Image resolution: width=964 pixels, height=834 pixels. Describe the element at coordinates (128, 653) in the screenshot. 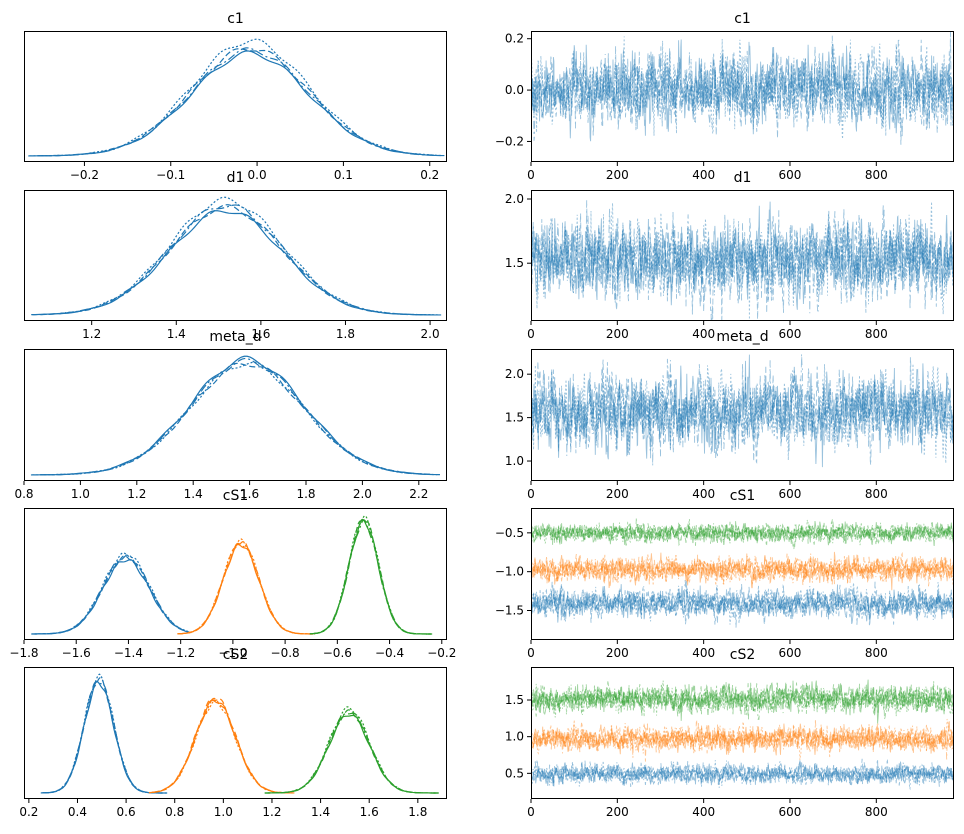

I see `x-tick-label: −1.4` at that location.